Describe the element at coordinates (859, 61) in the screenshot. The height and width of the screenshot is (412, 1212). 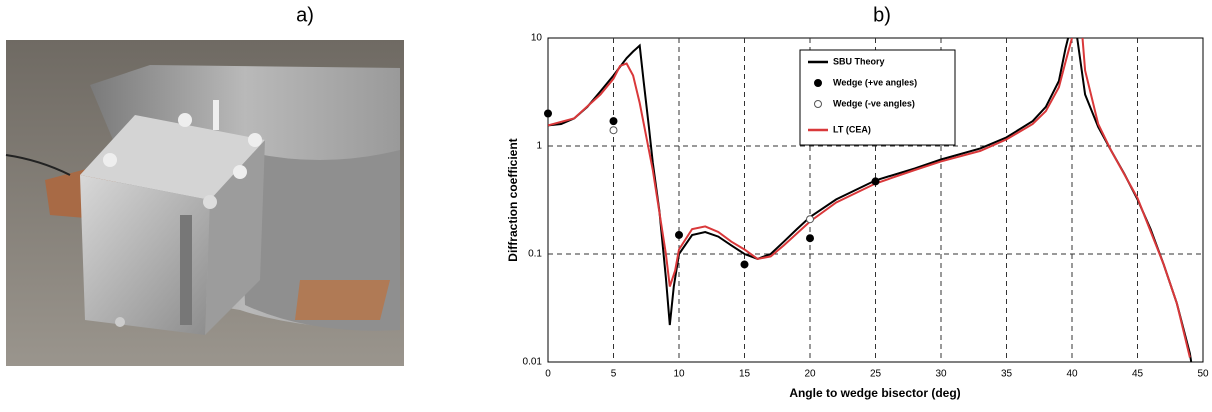
I see `legend-label: SBU Theory` at that location.